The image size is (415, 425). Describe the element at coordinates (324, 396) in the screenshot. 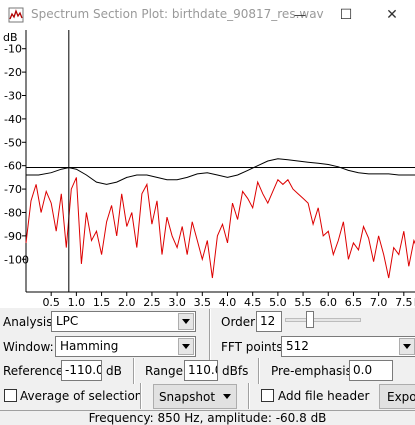

I see `add-file-header-label: Add file header` at that location.